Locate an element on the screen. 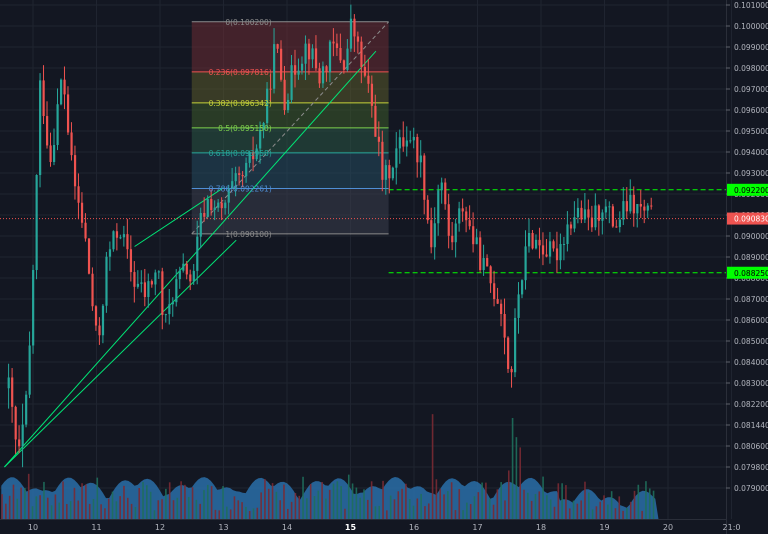 This screenshot has width=768, height=534. fibonacci-retracement is located at coordinates (290, 128).